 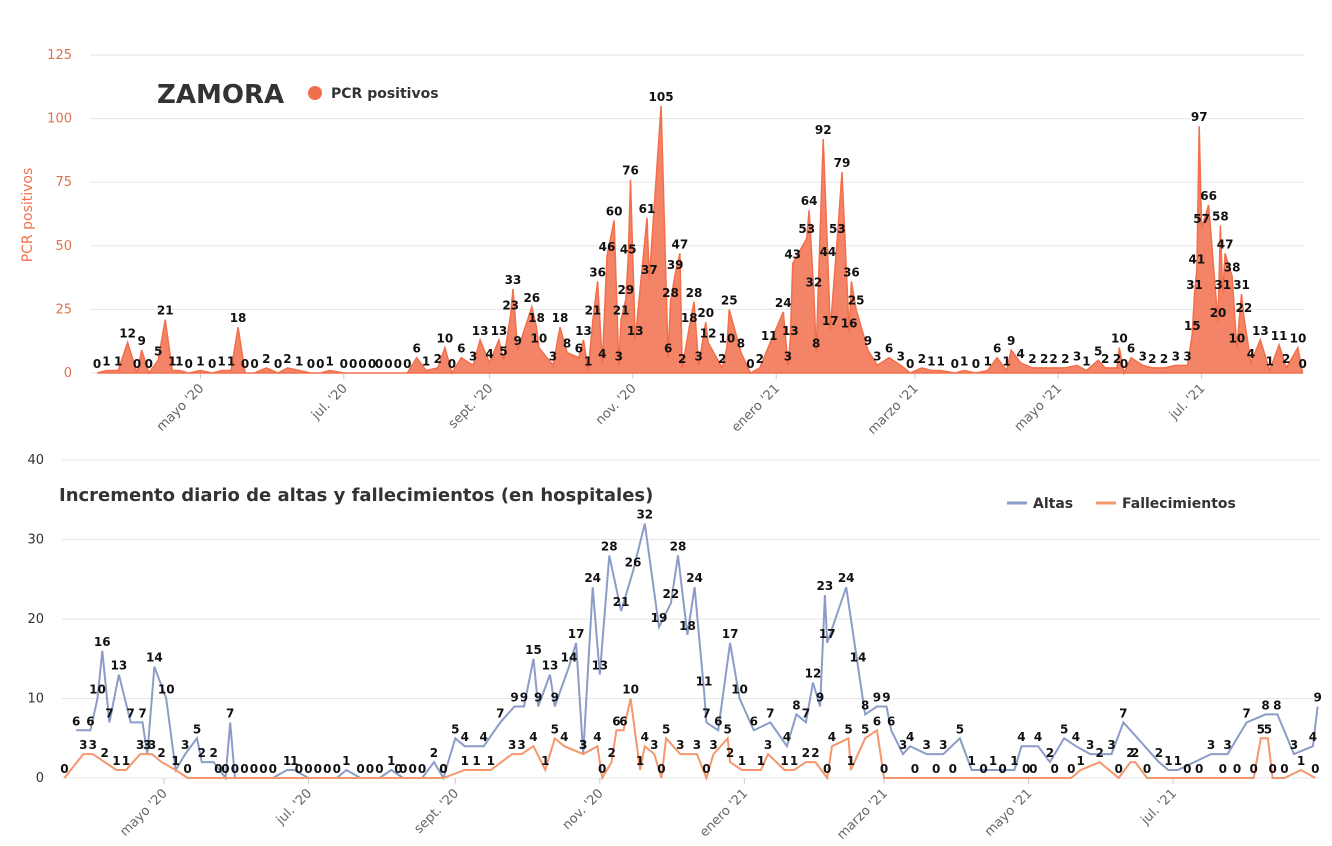 What do you see at coordinates (59, 119) in the screenshot?
I see `y-tick-label: 100` at bounding box center [59, 119].